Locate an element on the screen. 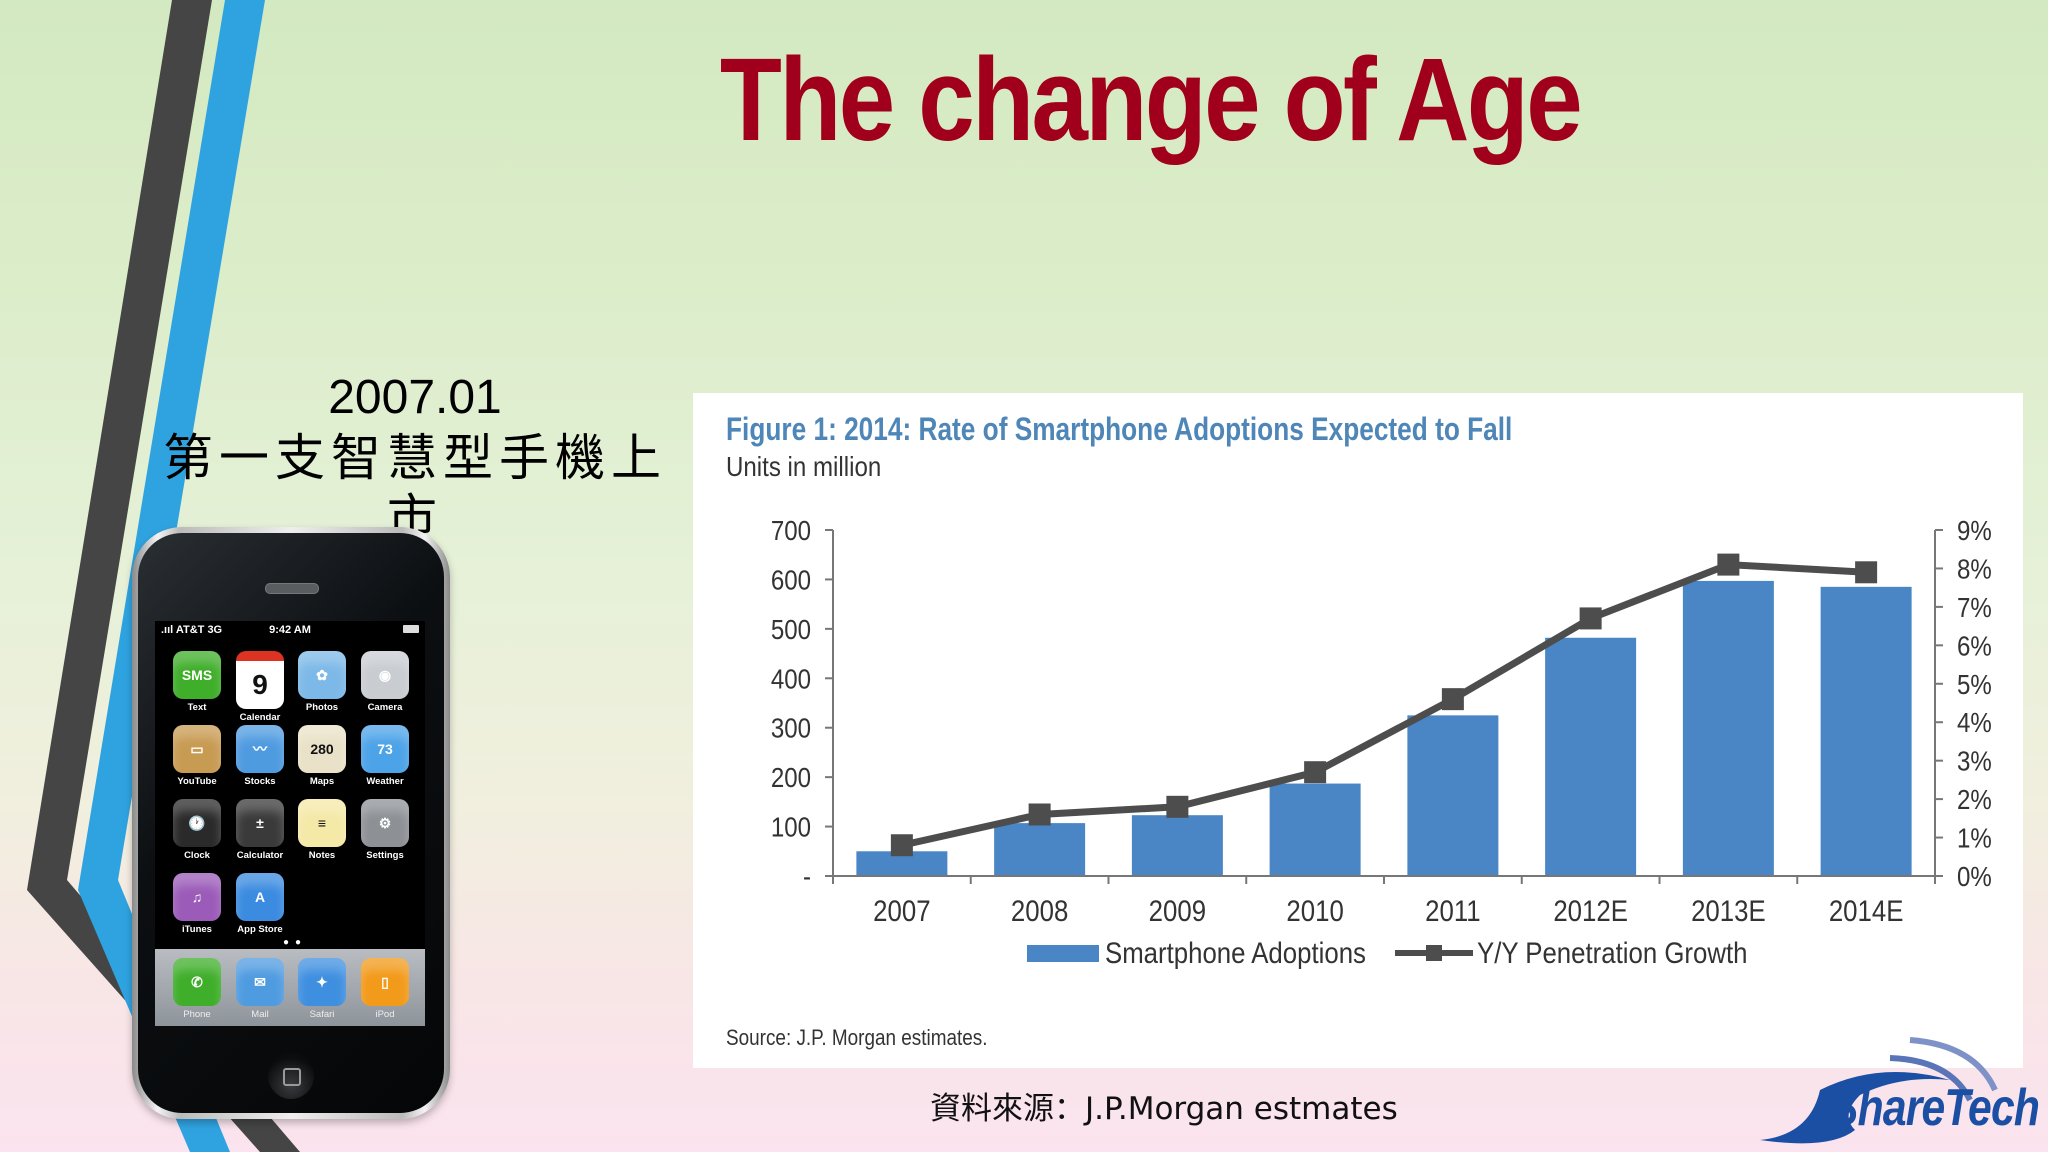 The image size is (2048, 1152). app-maps: 280 Maps is located at coordinates (322, 756).